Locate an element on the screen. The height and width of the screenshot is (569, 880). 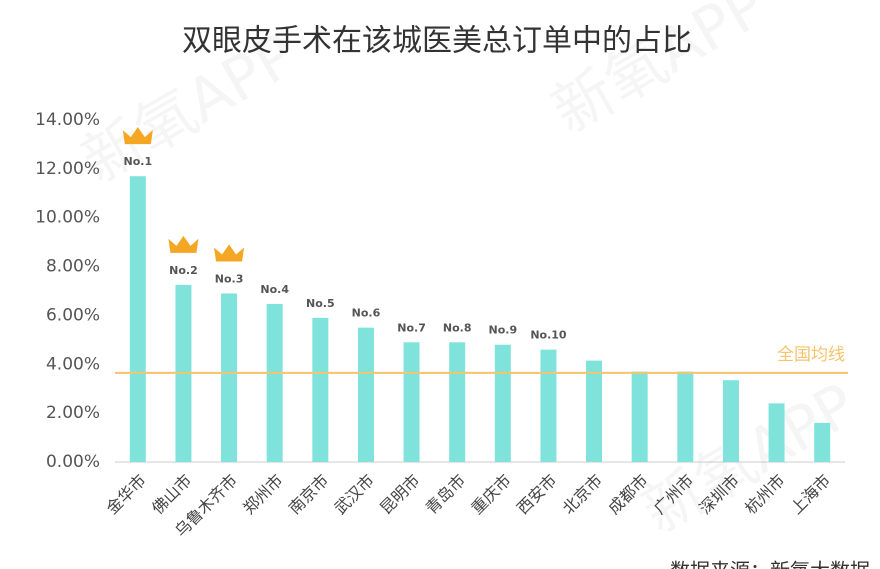
x-tick-label: 南京市 is located at coordinates (308, 494).